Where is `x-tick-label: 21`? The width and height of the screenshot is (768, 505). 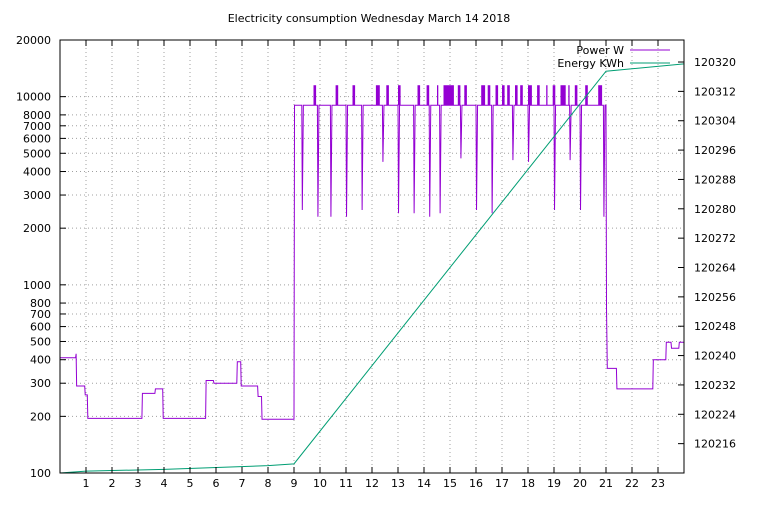 x-tick-label: 21 is located at coordinates (606, 483).